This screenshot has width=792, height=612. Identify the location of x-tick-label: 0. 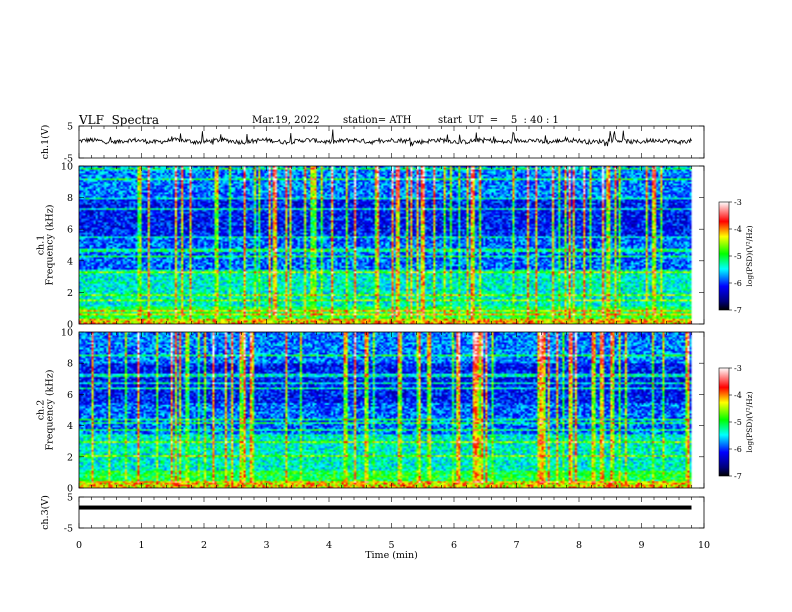
(79, 545).